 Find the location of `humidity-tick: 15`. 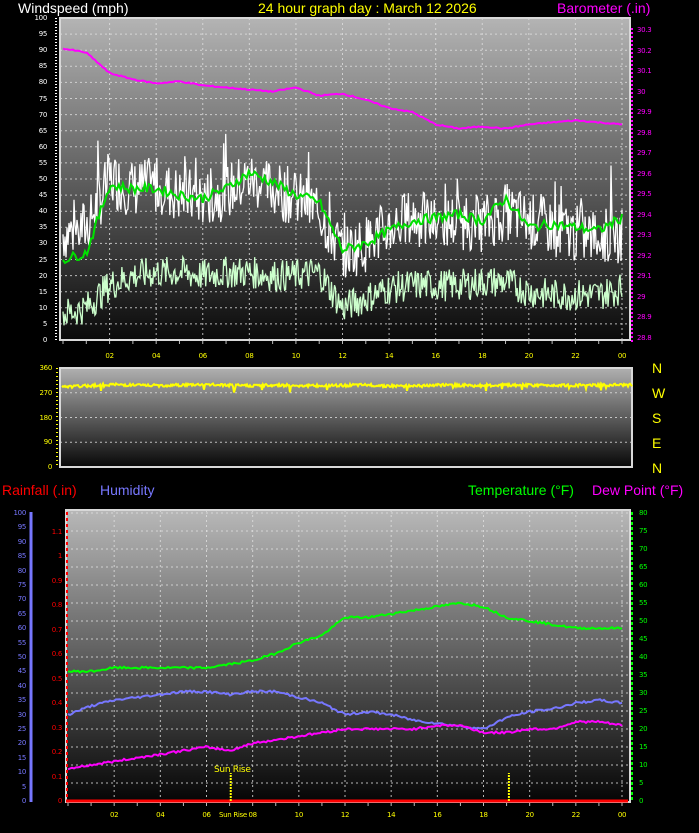

humidity-tick: 15 is located at coordinates (22, 757).